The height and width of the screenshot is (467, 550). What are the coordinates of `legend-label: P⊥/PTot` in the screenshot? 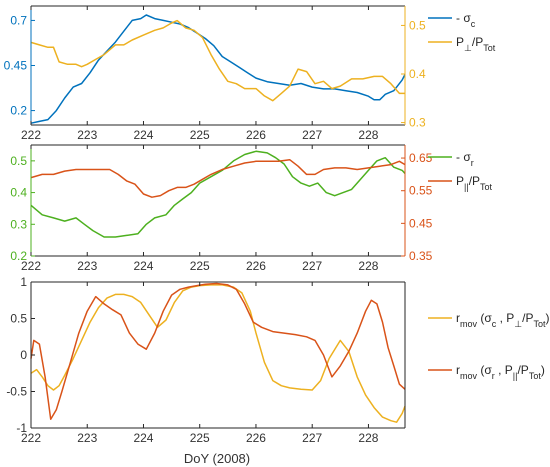 It's located at (476, 44).